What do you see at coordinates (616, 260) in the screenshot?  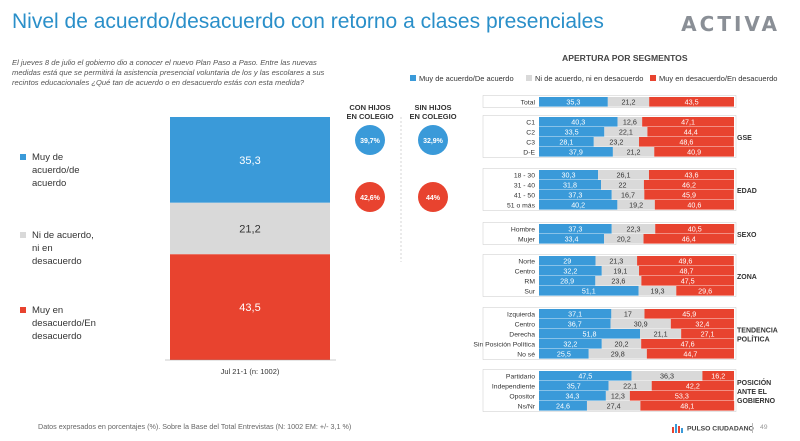 I see `segment-bar-label-neutral: 21,3` at bounding box center [616, 260].